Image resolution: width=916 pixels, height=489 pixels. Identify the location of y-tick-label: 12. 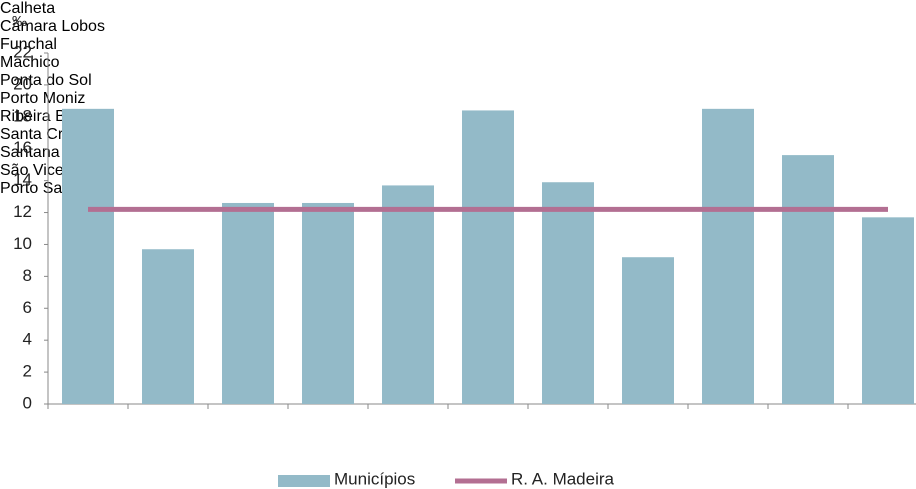
(22, 211).